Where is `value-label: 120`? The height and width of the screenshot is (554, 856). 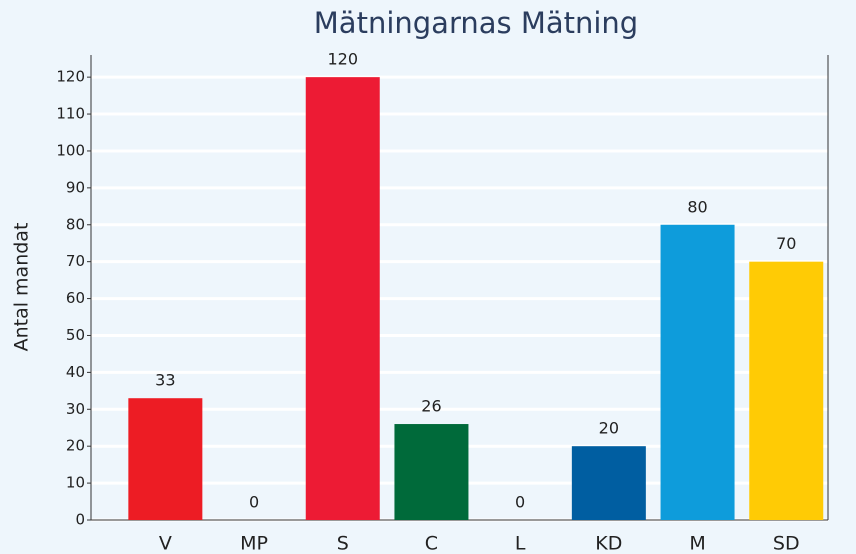
value-label: 120 is located at coordinates (342, 59).